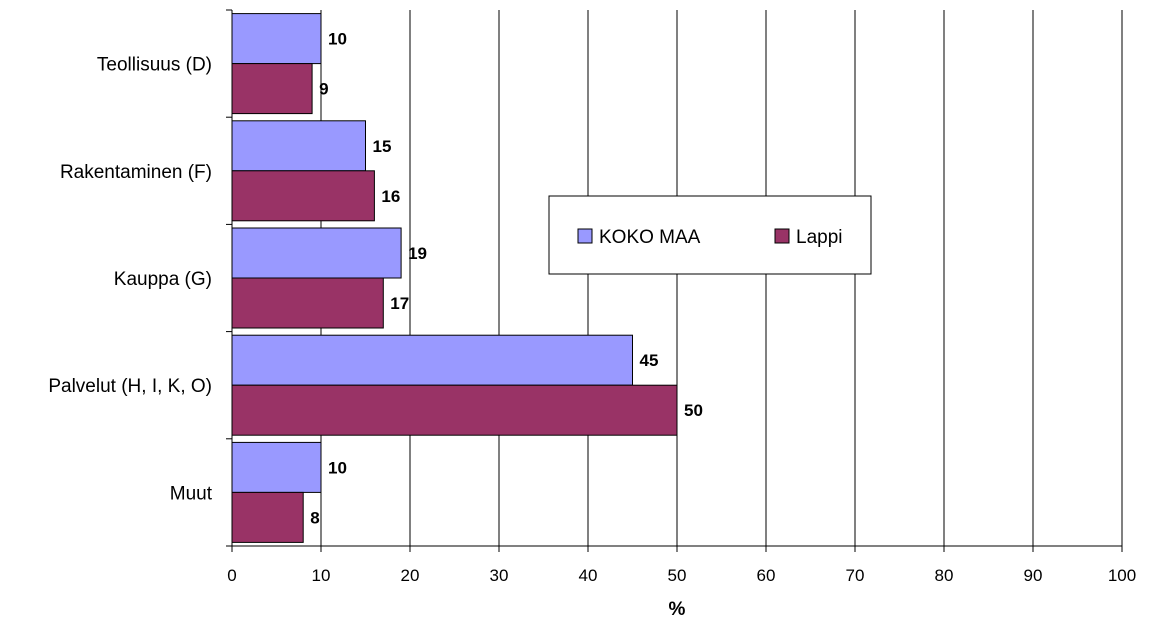 This screenshot has width=1153, height=622. Describe the element at coordinates (321, 575) in the screenshot. I see `x-tick-label: 10` at that location.